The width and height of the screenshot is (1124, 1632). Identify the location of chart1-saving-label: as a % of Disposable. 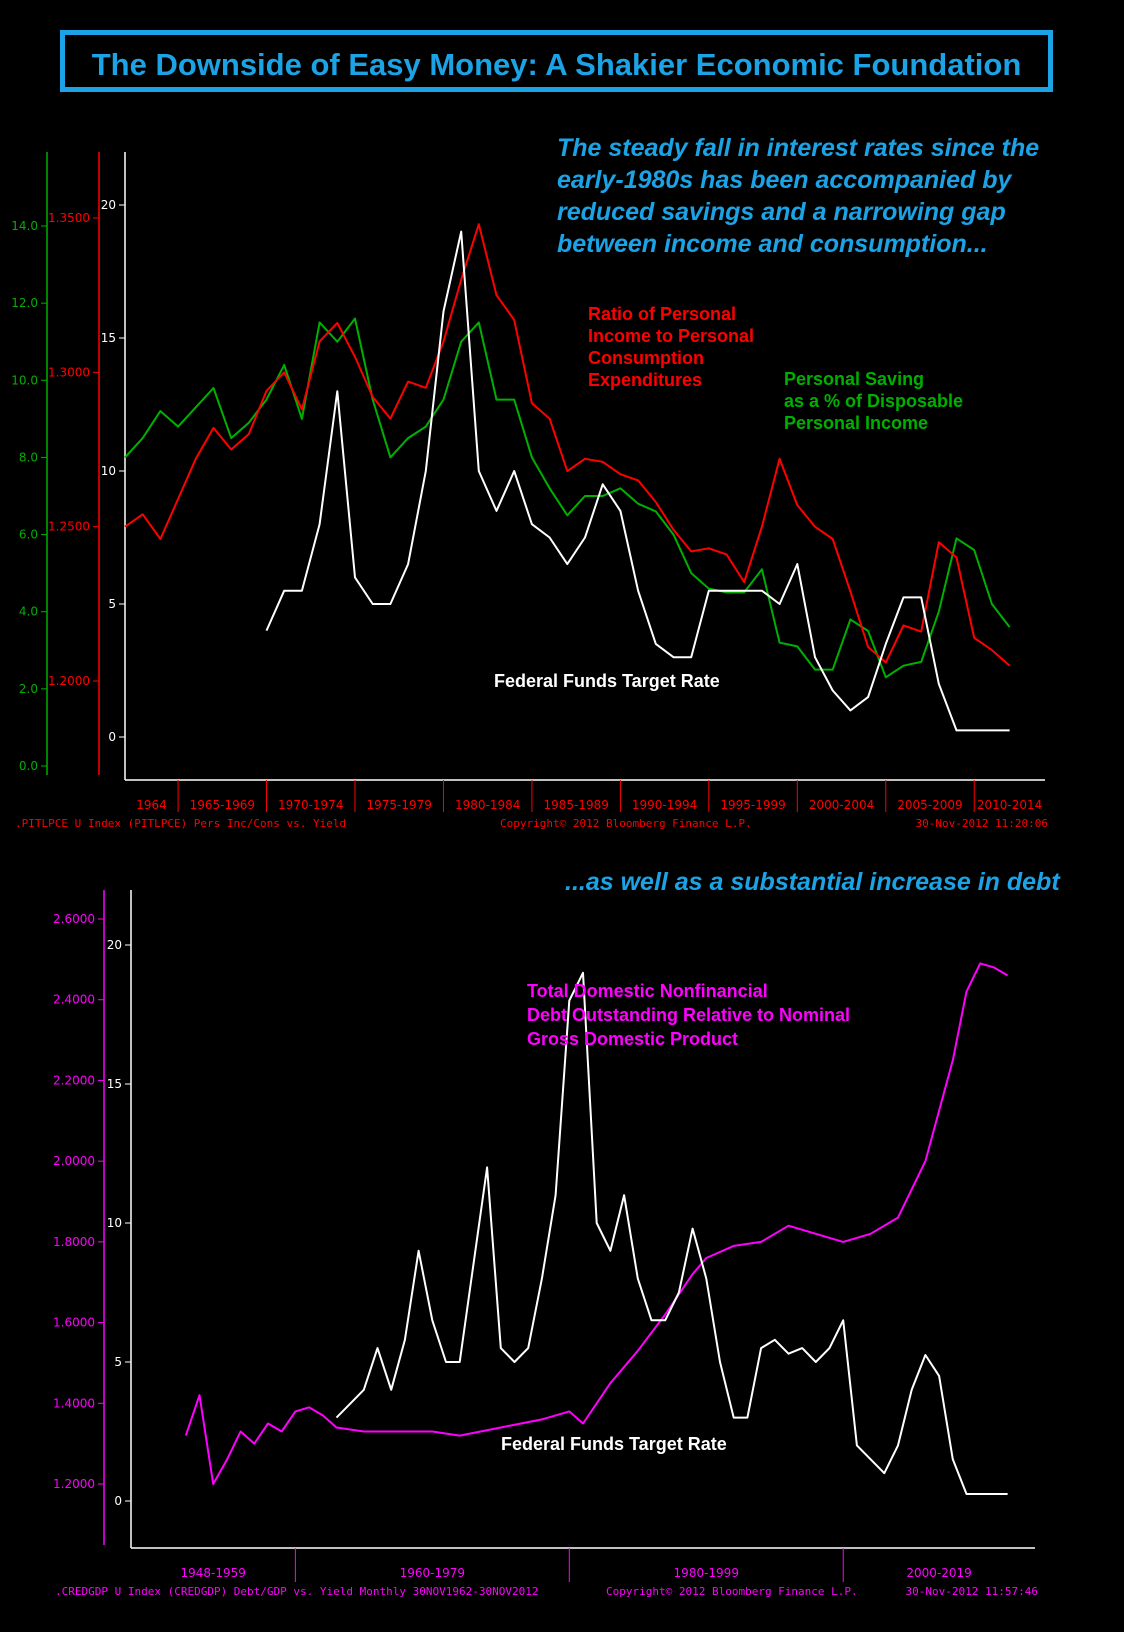
(873, 401).